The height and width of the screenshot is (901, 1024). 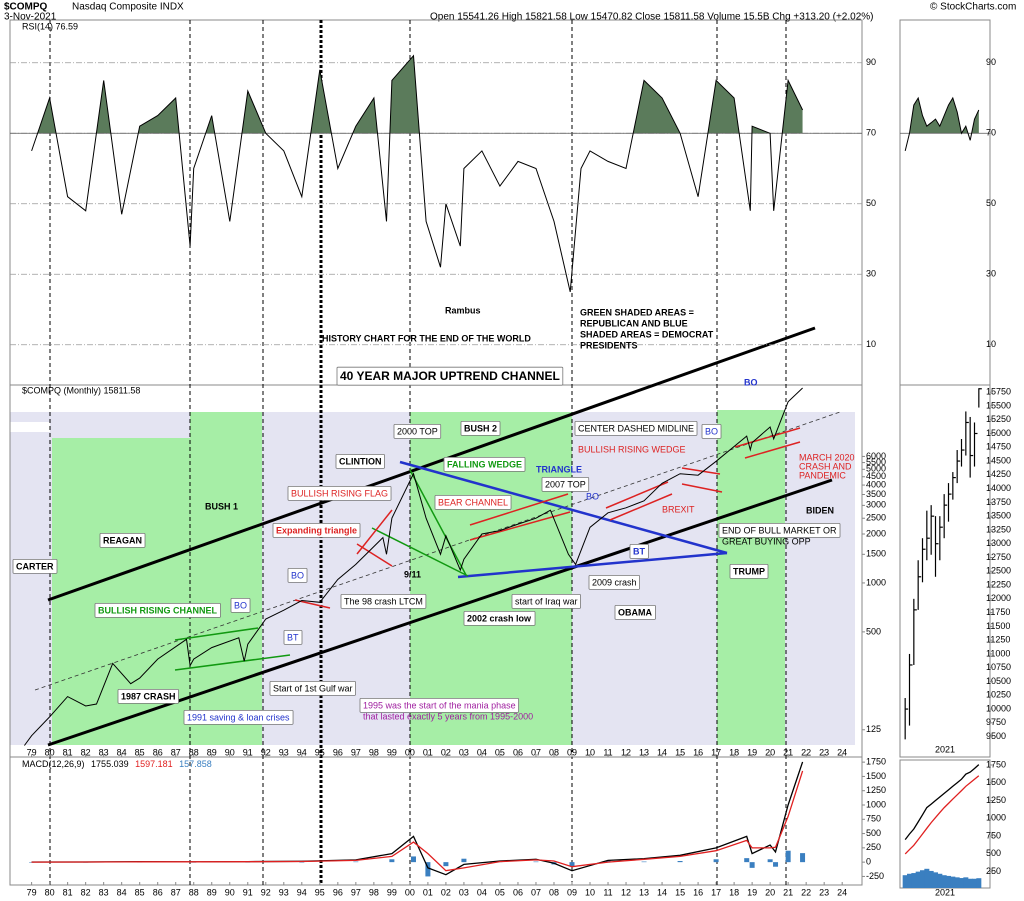 What do you see at coordinates (752, 752) in the screenshot?
I see `x-tick-label: 19` at bounding box center [752, 752].